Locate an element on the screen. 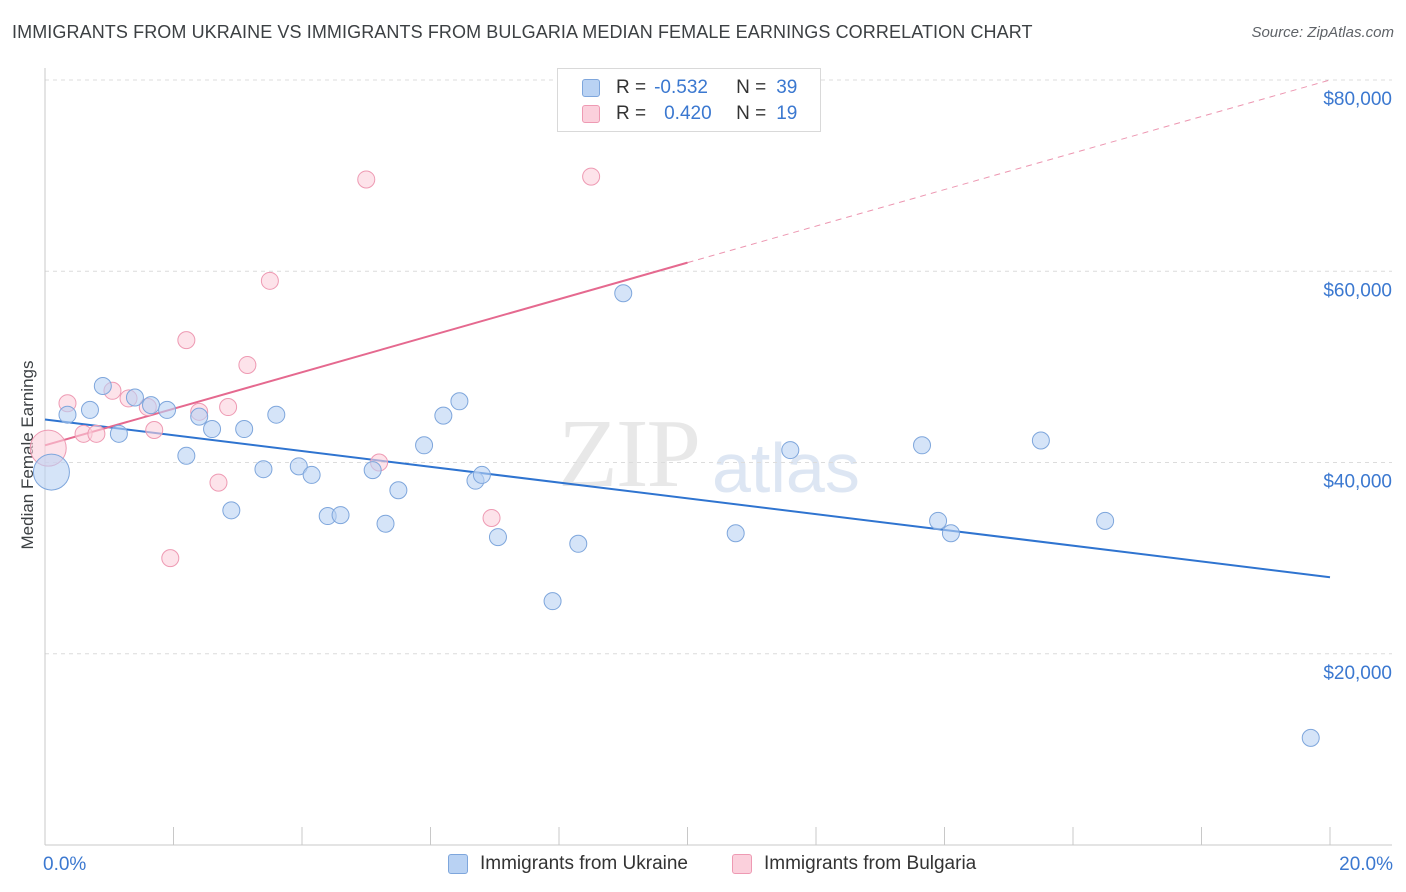  watermark-atlas: atlas is located at coordinates (786, 468).